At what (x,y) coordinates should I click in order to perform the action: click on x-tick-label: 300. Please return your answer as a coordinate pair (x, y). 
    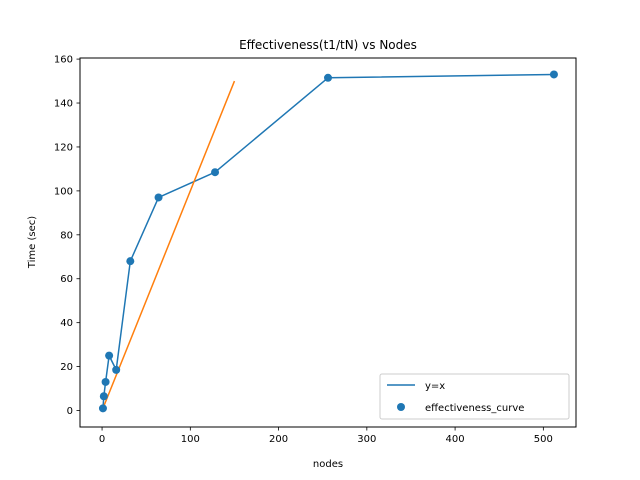
    Looking at the image, I should click on (366, 439).